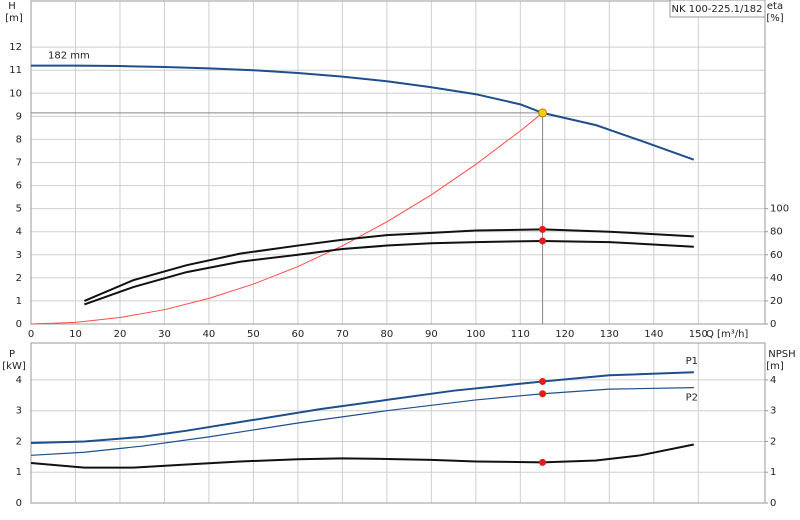 Image resolution: width=800 pixels, height=520 pixels. What do you see at coordinates (775, 6) in the screenshot?
I see `y2-axis-label: eta` at bounding box center [775, 6].